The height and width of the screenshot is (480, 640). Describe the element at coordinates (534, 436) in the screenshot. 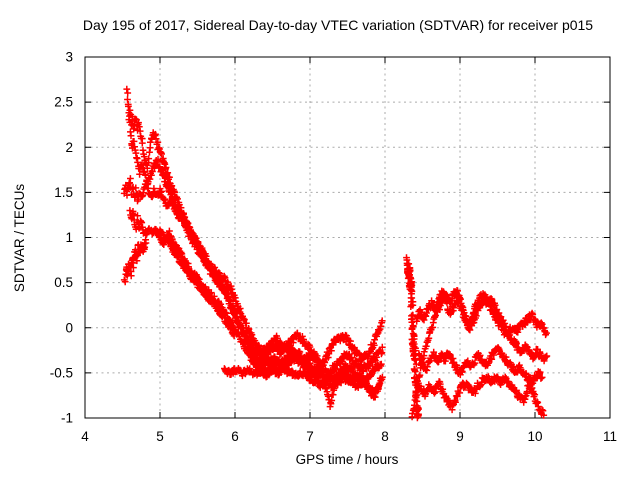

I see `x-tick-label: 10` at that location.